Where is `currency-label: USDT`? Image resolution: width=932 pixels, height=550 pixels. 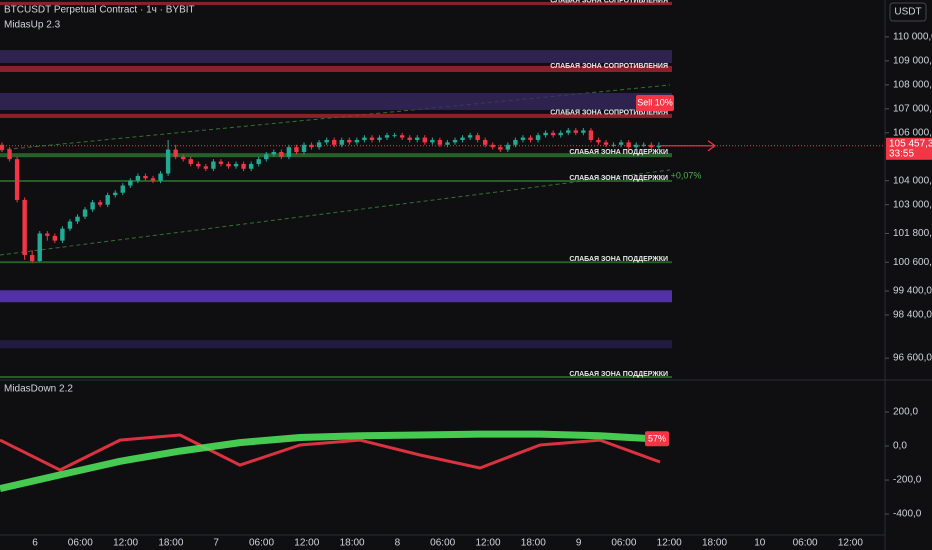
currency-label: USDT is located at coordinates (907, 12).